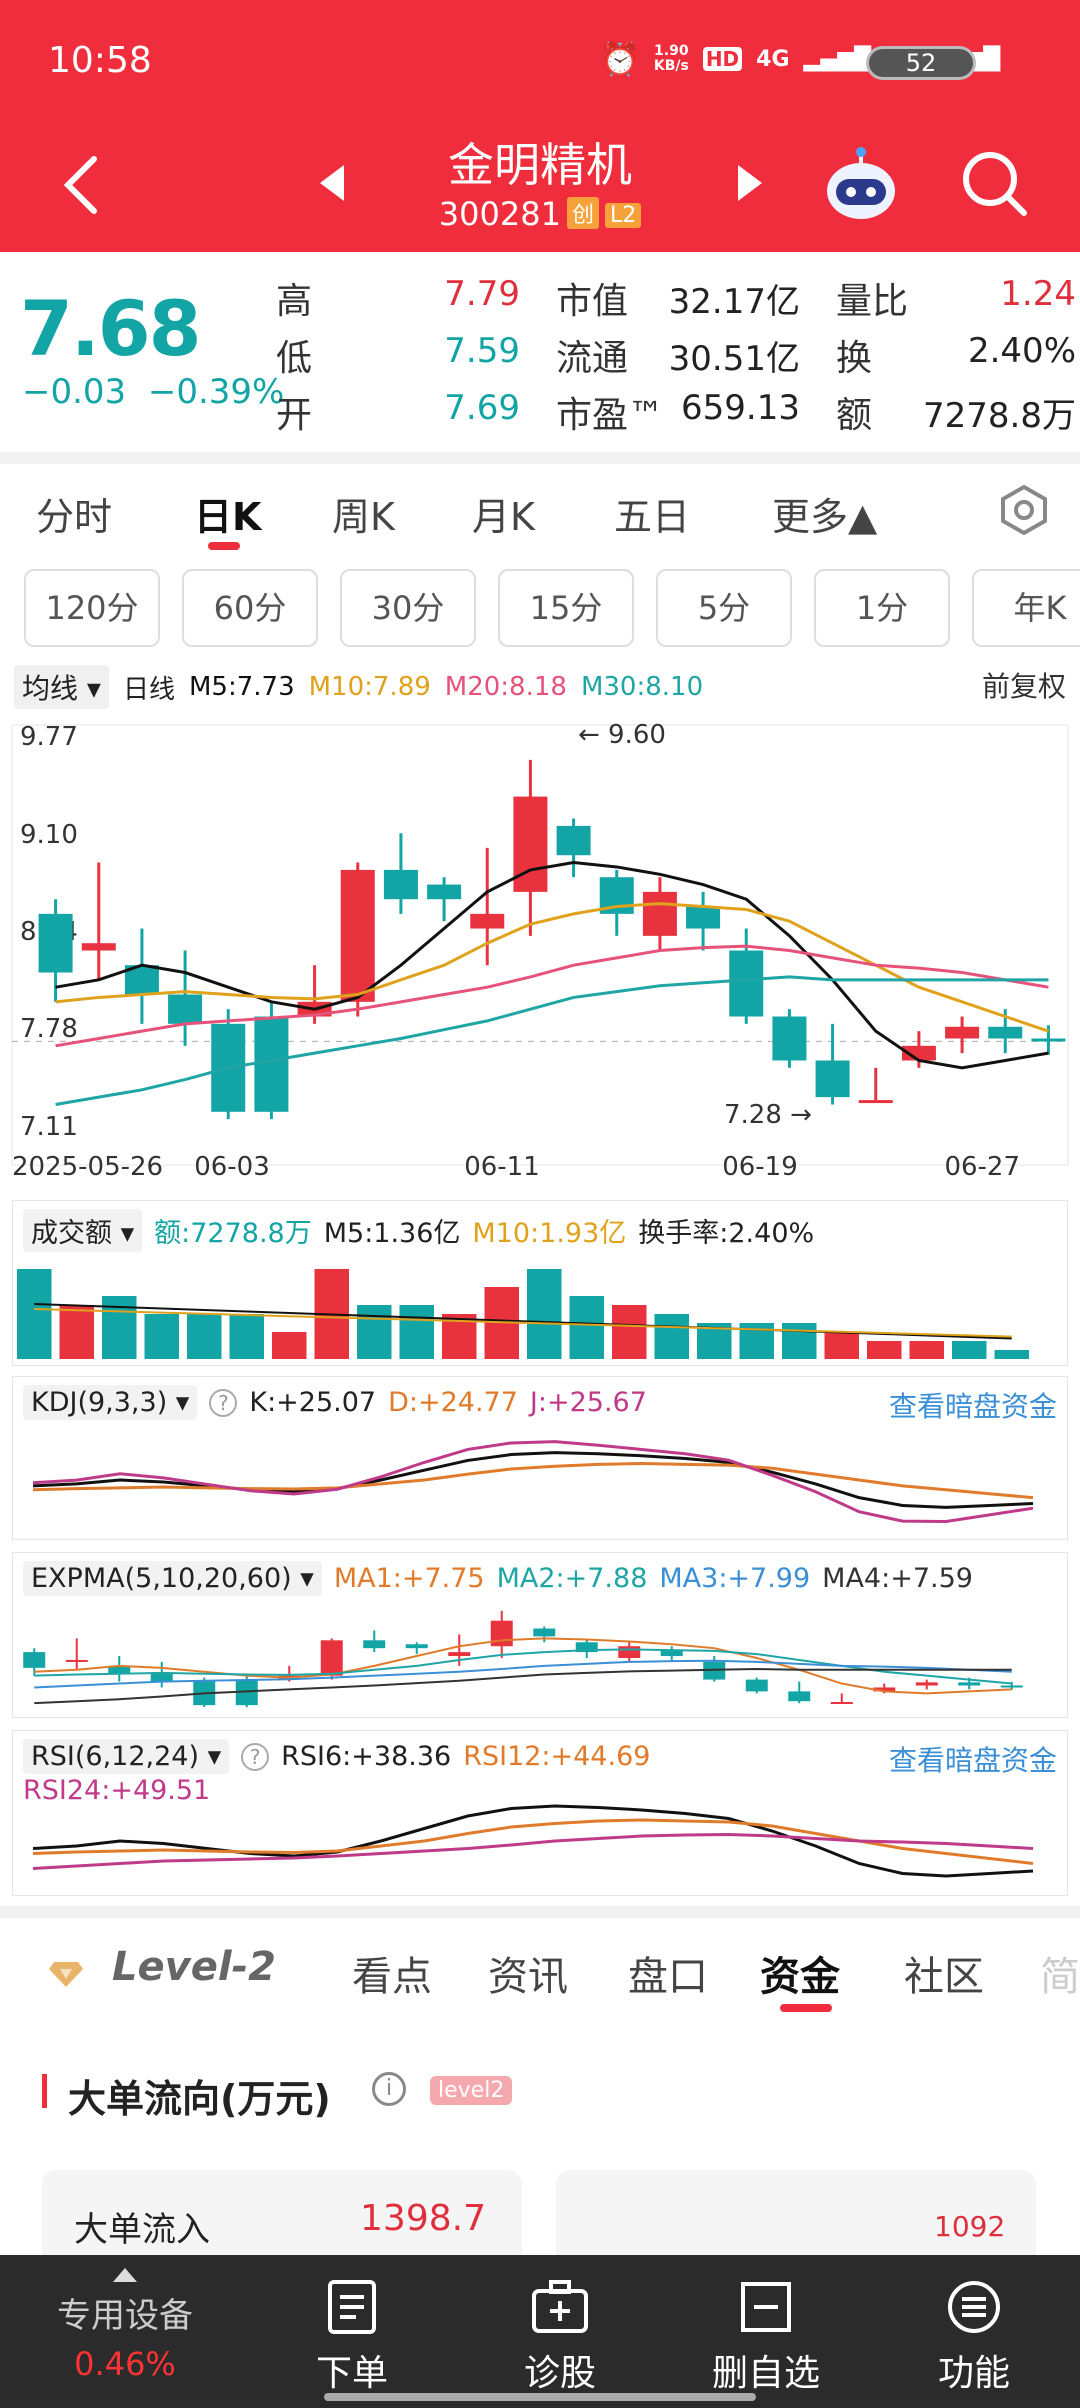 The width and height of the screenshot is (1080, 2408). What do you see at coordinates (172, 1578) in the screenshot?
I see `expma-selector: EXPMA(5,10,20,60) ▾` at bounding box center [172, 1578].